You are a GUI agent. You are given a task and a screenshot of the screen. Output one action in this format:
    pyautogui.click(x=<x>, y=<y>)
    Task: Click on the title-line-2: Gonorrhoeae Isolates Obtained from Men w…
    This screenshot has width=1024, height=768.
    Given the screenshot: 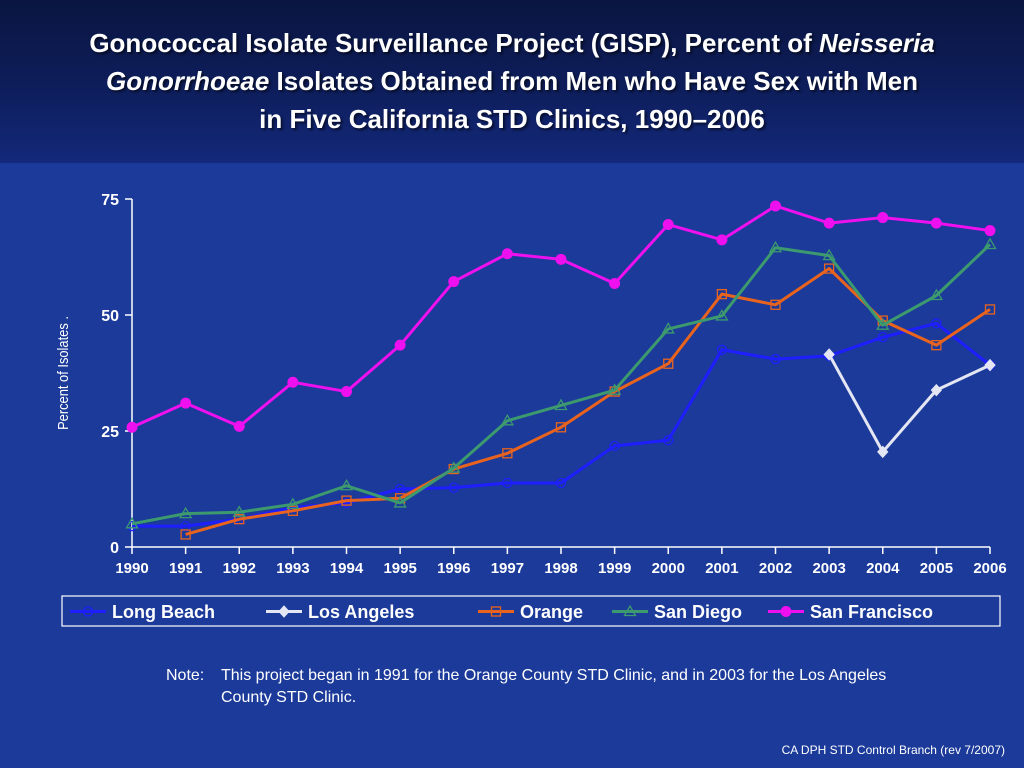 What is the action you would take?
    pyautogui.click(x=512, y=81)
    